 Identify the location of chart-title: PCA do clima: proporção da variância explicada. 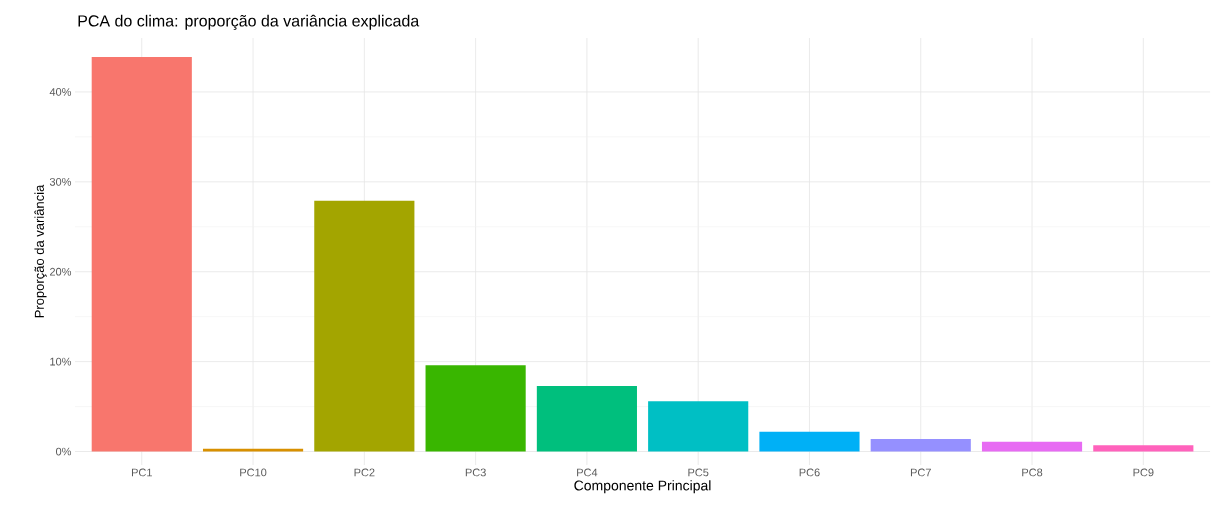
(249, 22).